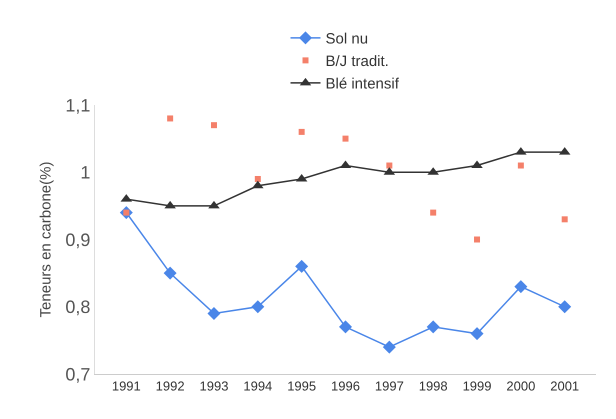 Image resolution: width=616 pixels, height=419 pixels. I want to click on y-tick-label: 1,1, so click(77, 105).